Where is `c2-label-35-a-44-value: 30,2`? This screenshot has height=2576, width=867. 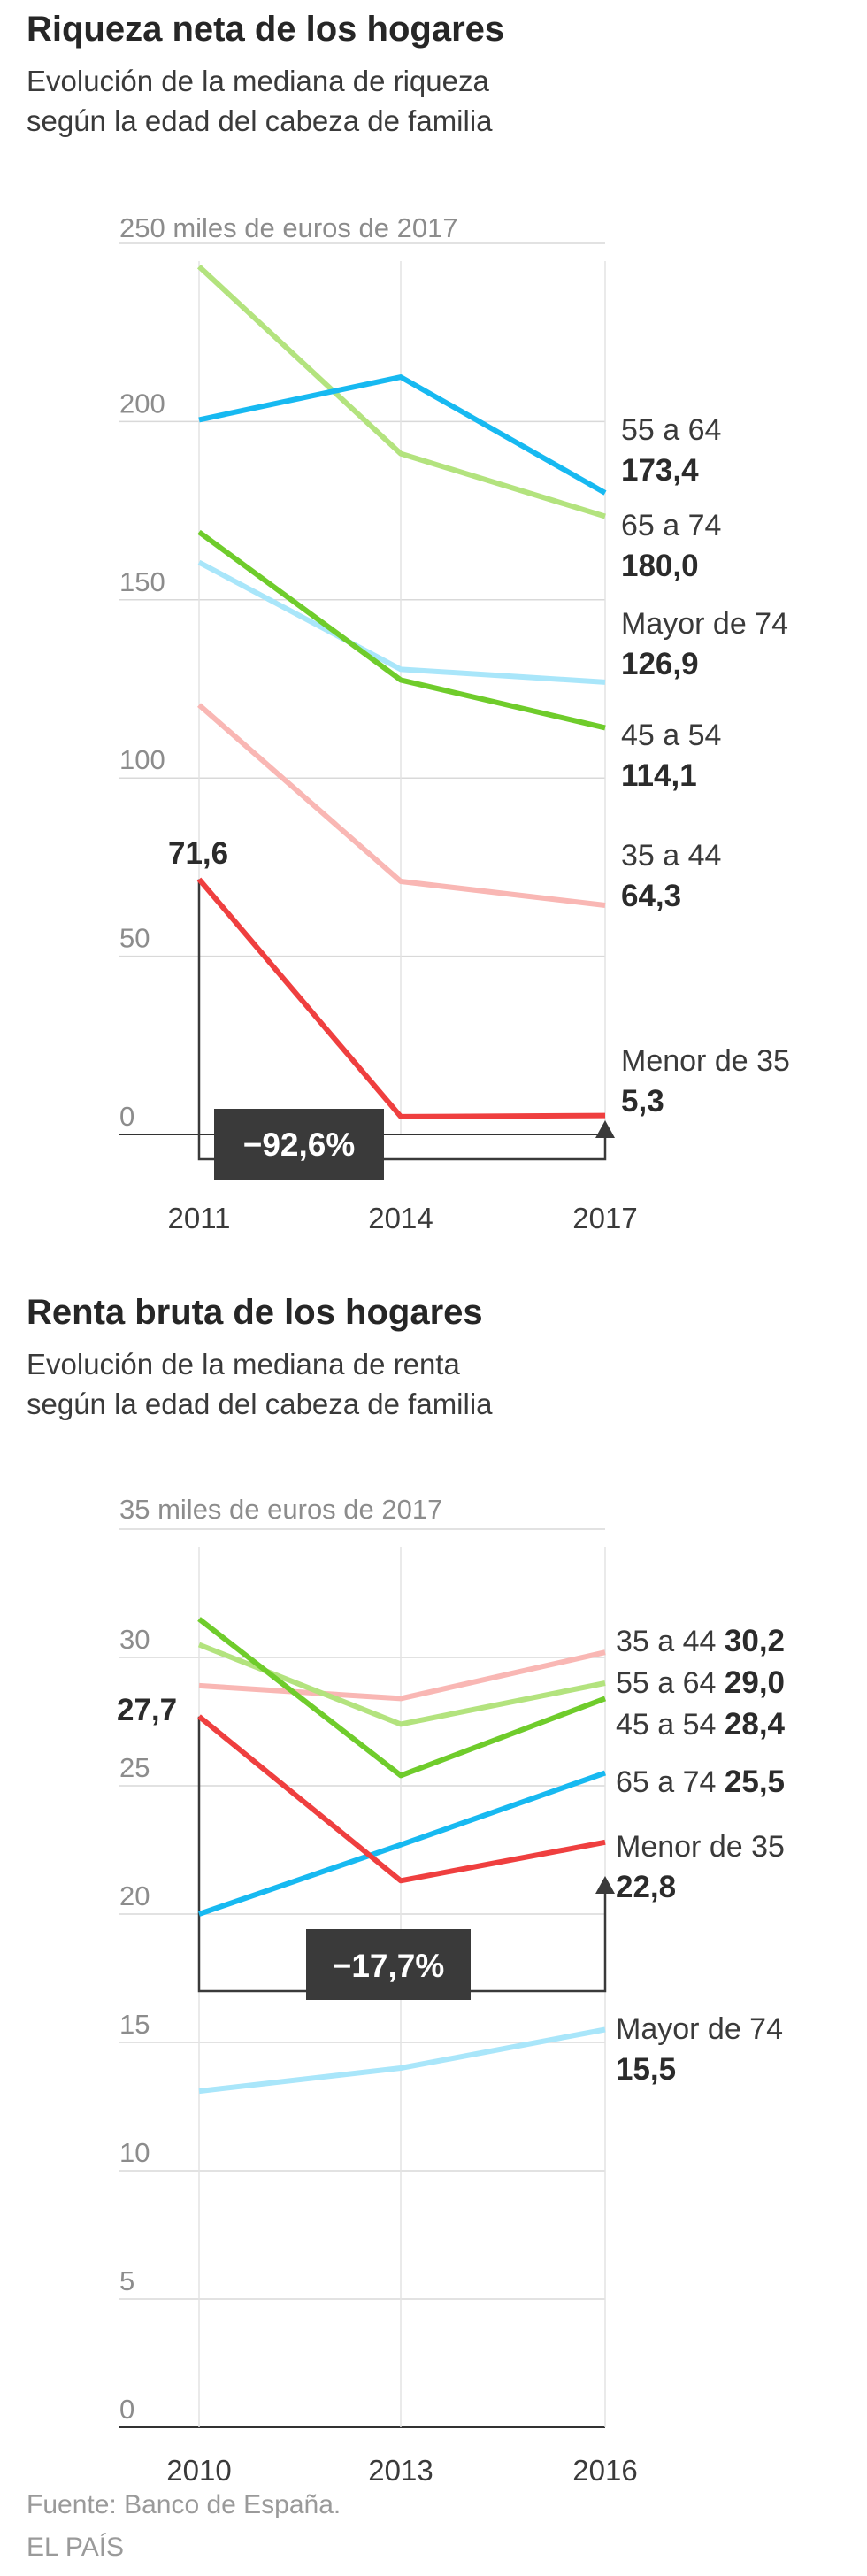
c2-label-35-a-44-value: 30,2 is located at coordinates (755, 1641).